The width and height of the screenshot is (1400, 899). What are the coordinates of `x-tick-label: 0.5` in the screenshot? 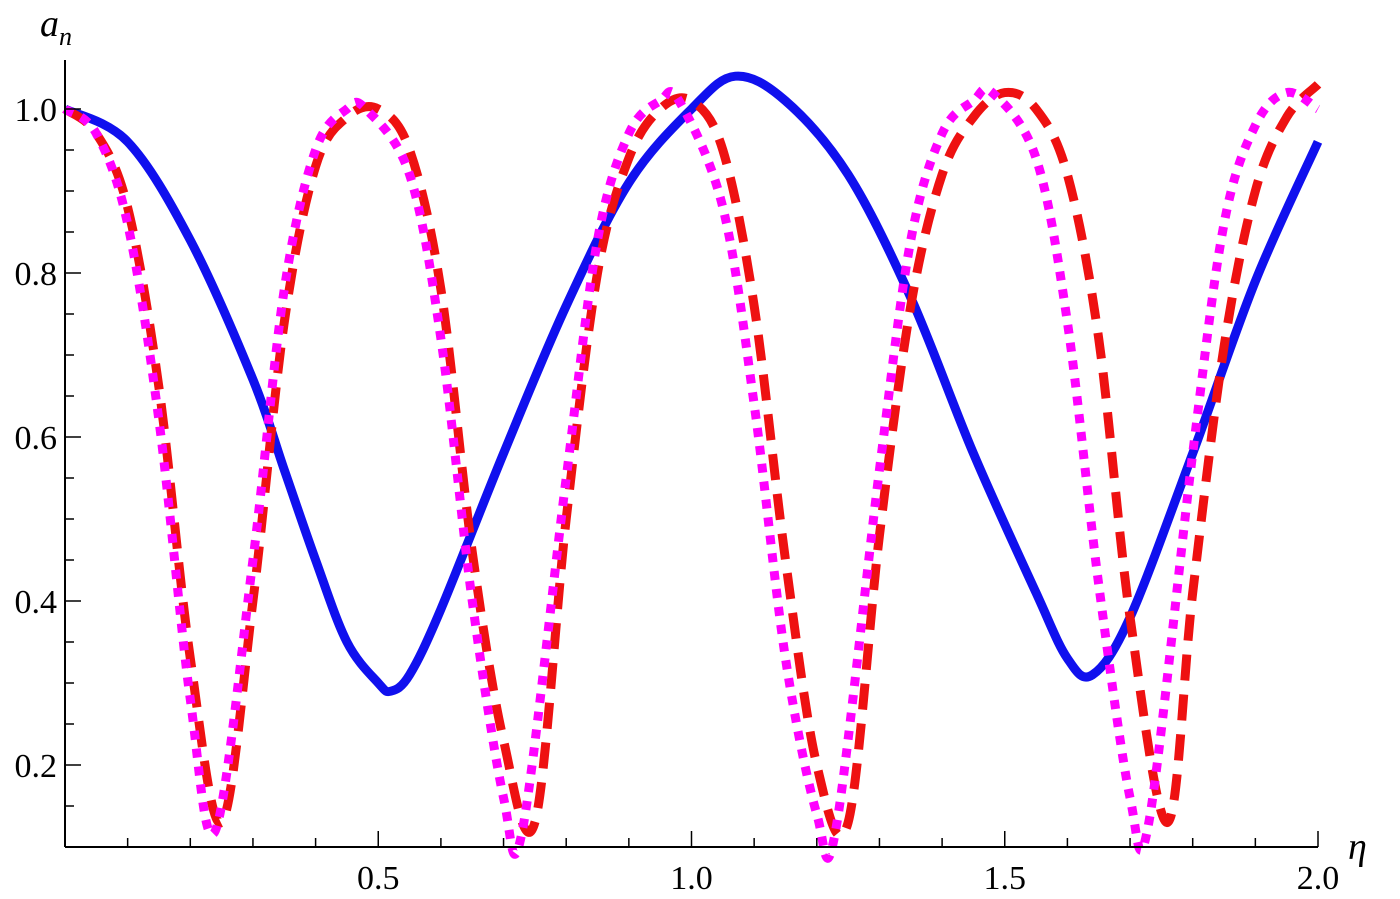 It's located at (378, 878).